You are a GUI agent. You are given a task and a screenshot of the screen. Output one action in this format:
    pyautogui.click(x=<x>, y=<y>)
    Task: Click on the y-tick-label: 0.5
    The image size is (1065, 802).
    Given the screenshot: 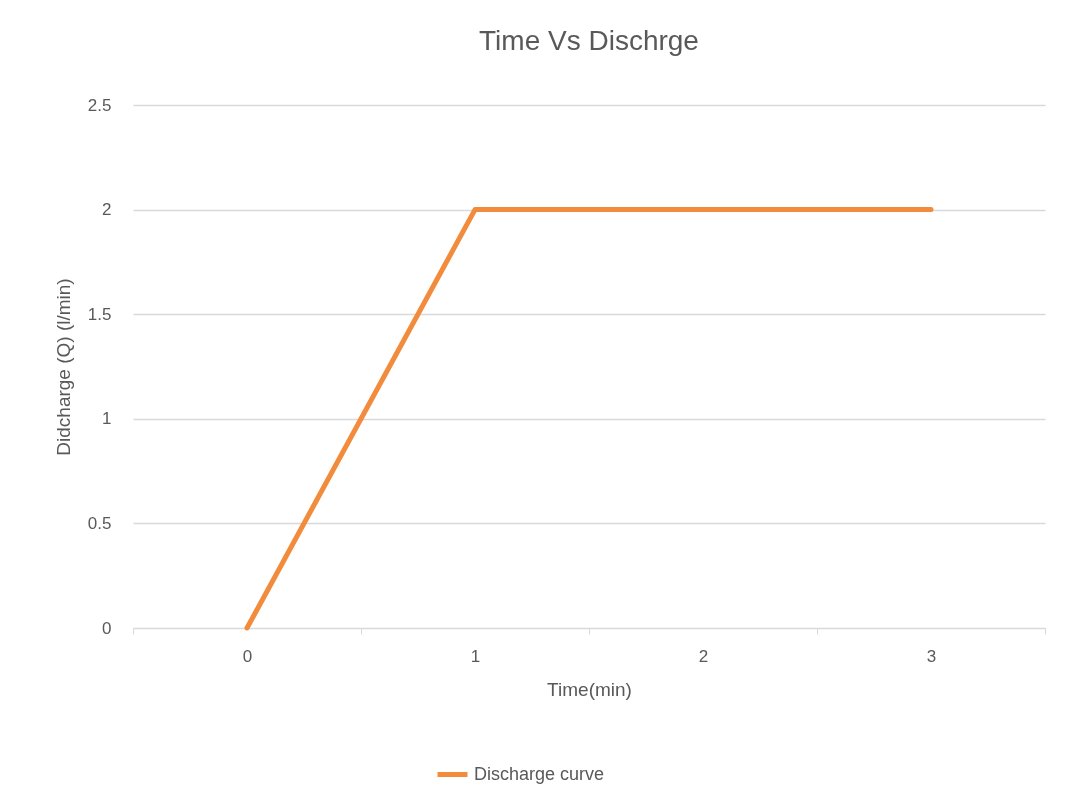 What is the action you would take?
    pyautogui.click(x=99, y=523)
    